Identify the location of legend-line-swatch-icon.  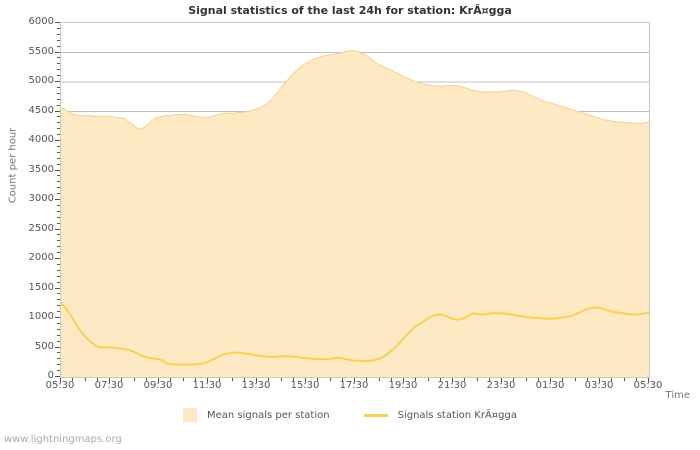
(375, 415).